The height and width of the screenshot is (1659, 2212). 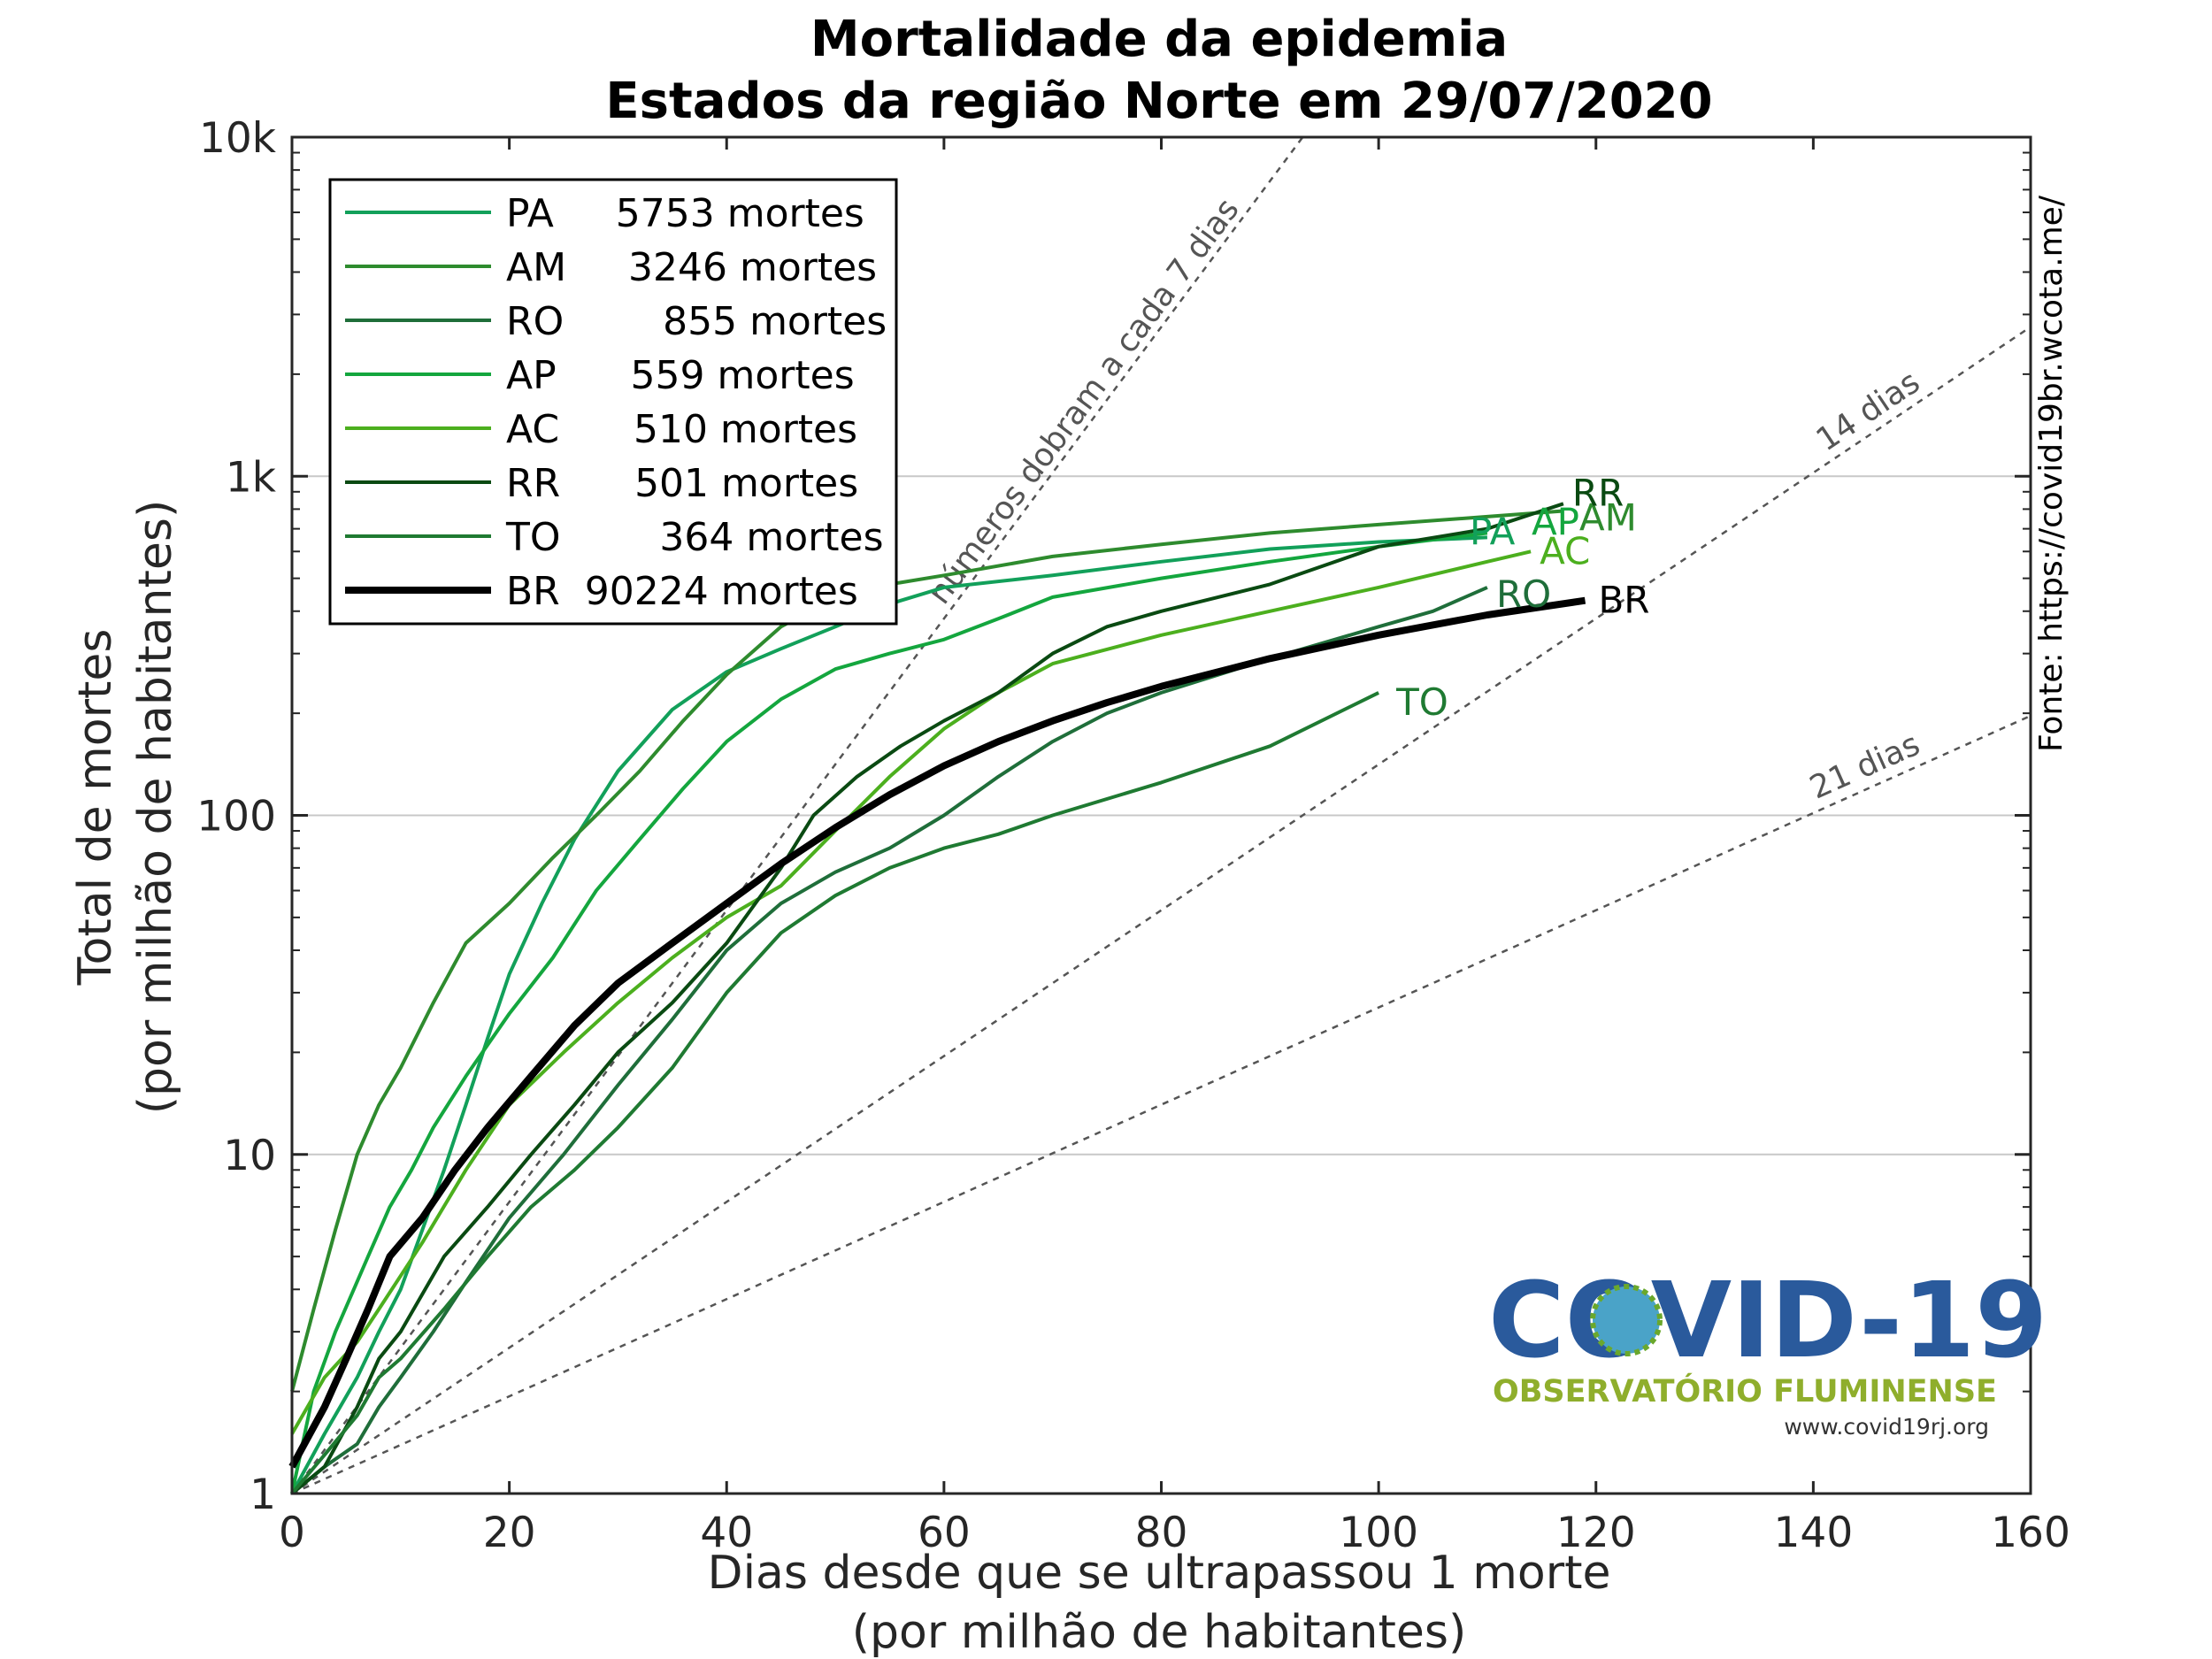 What do you see at coordinates (1887, 1427) in the screenshot?
I see `logo-url-text: www.covid19rj.org` at bounding box center [1887, 1427].